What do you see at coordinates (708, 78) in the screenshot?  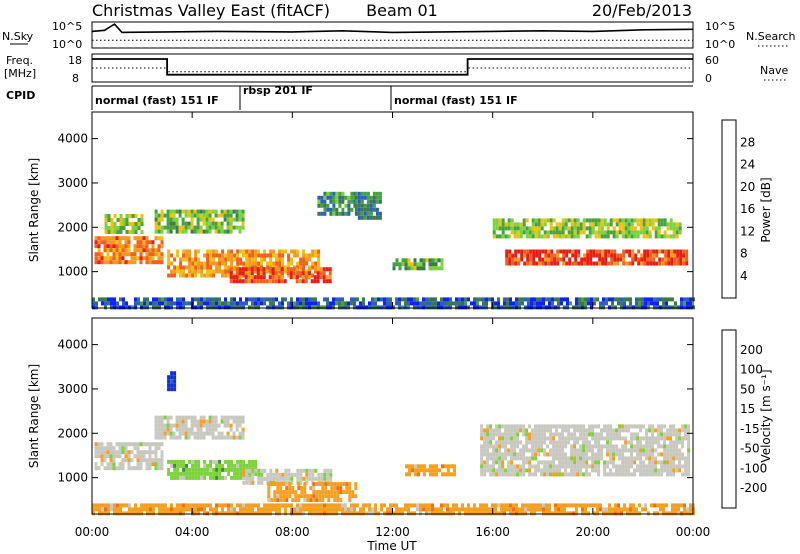 I see `nave-tick-bottom: 0` at bounding box center [708, 78].